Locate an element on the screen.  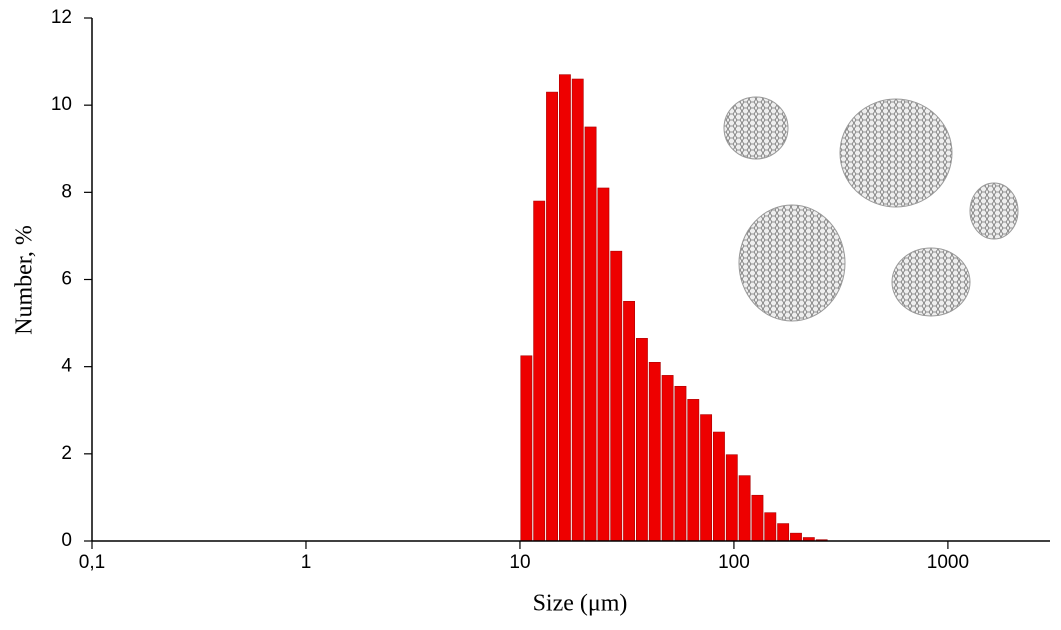
x-tick-label: 100 is located at coordinates (734, 562).